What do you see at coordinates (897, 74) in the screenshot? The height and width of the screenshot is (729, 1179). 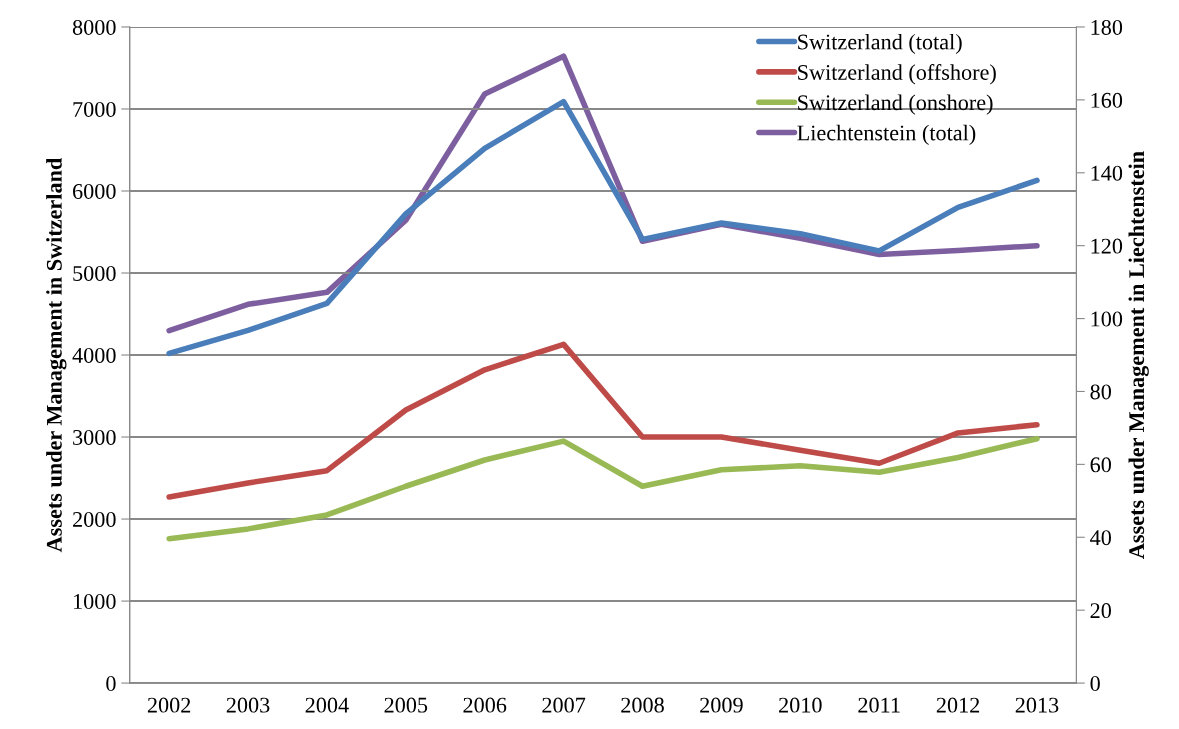 I see `legend-label: Switzerland (offshore)` at bounding box center [897, 74].